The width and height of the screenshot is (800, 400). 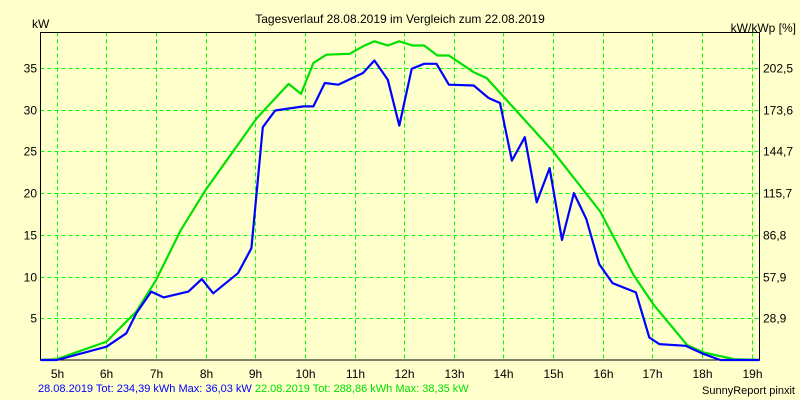 I want to click on y-axis-label-right: kW/kWp [%], so click(x=763, y=28).